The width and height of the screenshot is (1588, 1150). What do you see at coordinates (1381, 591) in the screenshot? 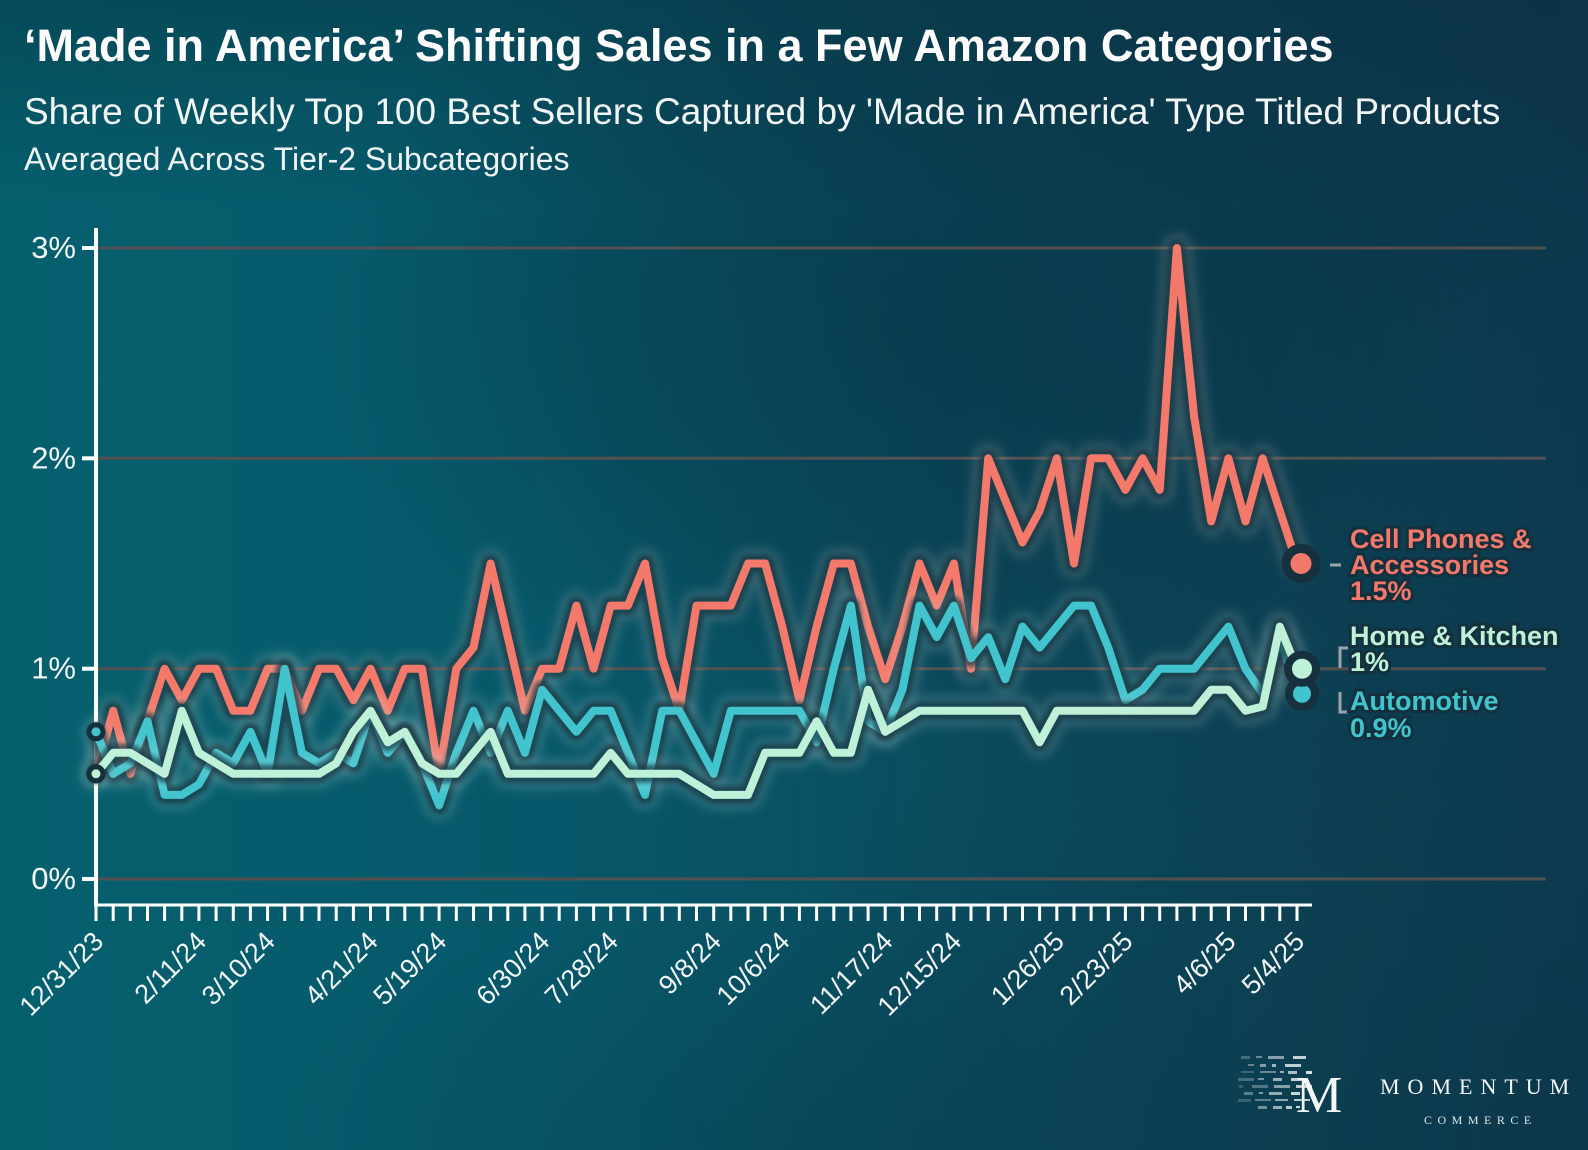
I see `svg-text: 1.5%` at bounding box center [1381, 591].